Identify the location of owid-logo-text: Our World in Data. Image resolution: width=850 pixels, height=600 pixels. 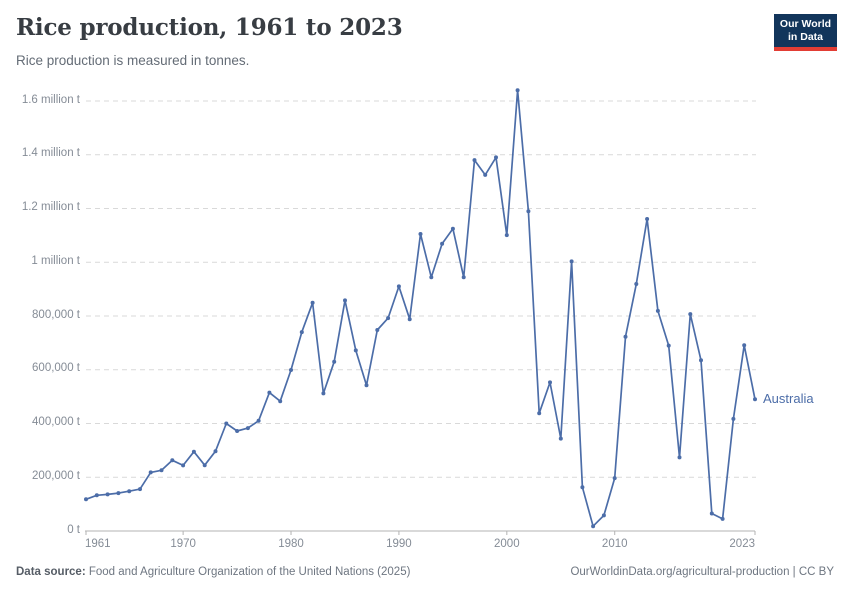
(805, 31).